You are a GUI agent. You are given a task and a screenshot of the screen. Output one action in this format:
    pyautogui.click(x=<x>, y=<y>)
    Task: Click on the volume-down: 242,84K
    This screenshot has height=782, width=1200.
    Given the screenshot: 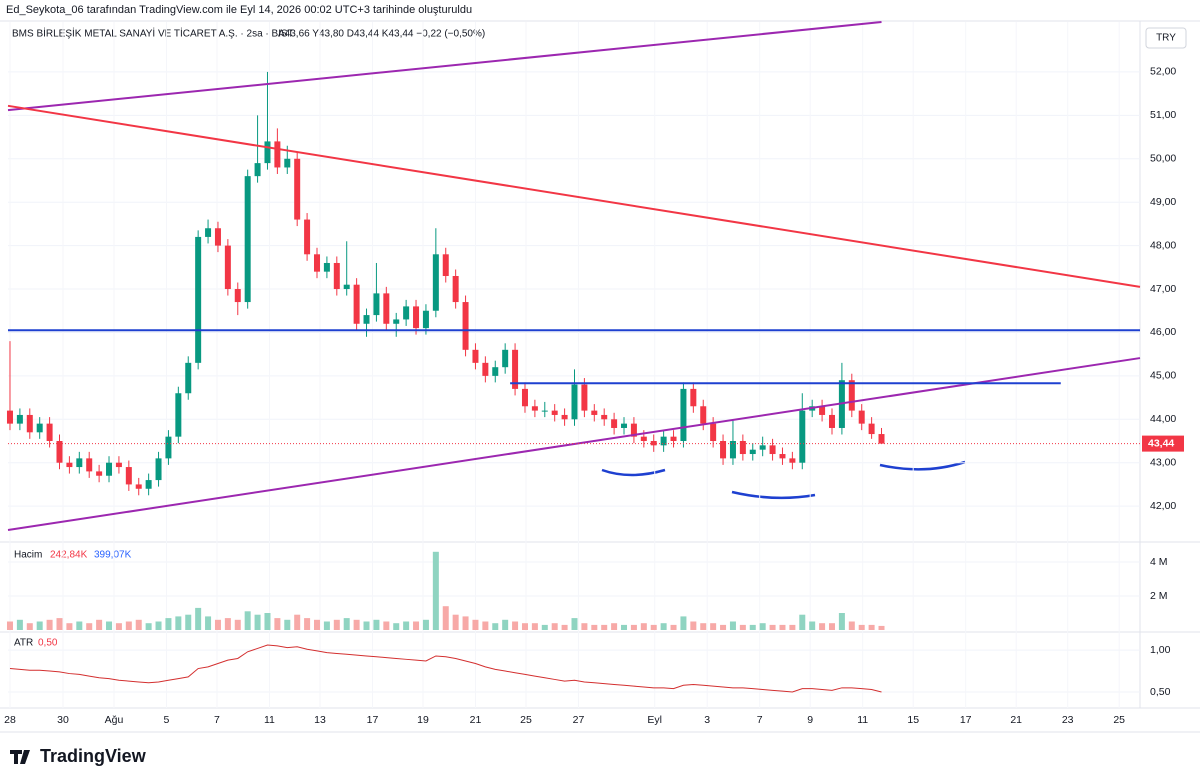 What is the action you would take?
    pyautogui.click(x=69, y=555)
    